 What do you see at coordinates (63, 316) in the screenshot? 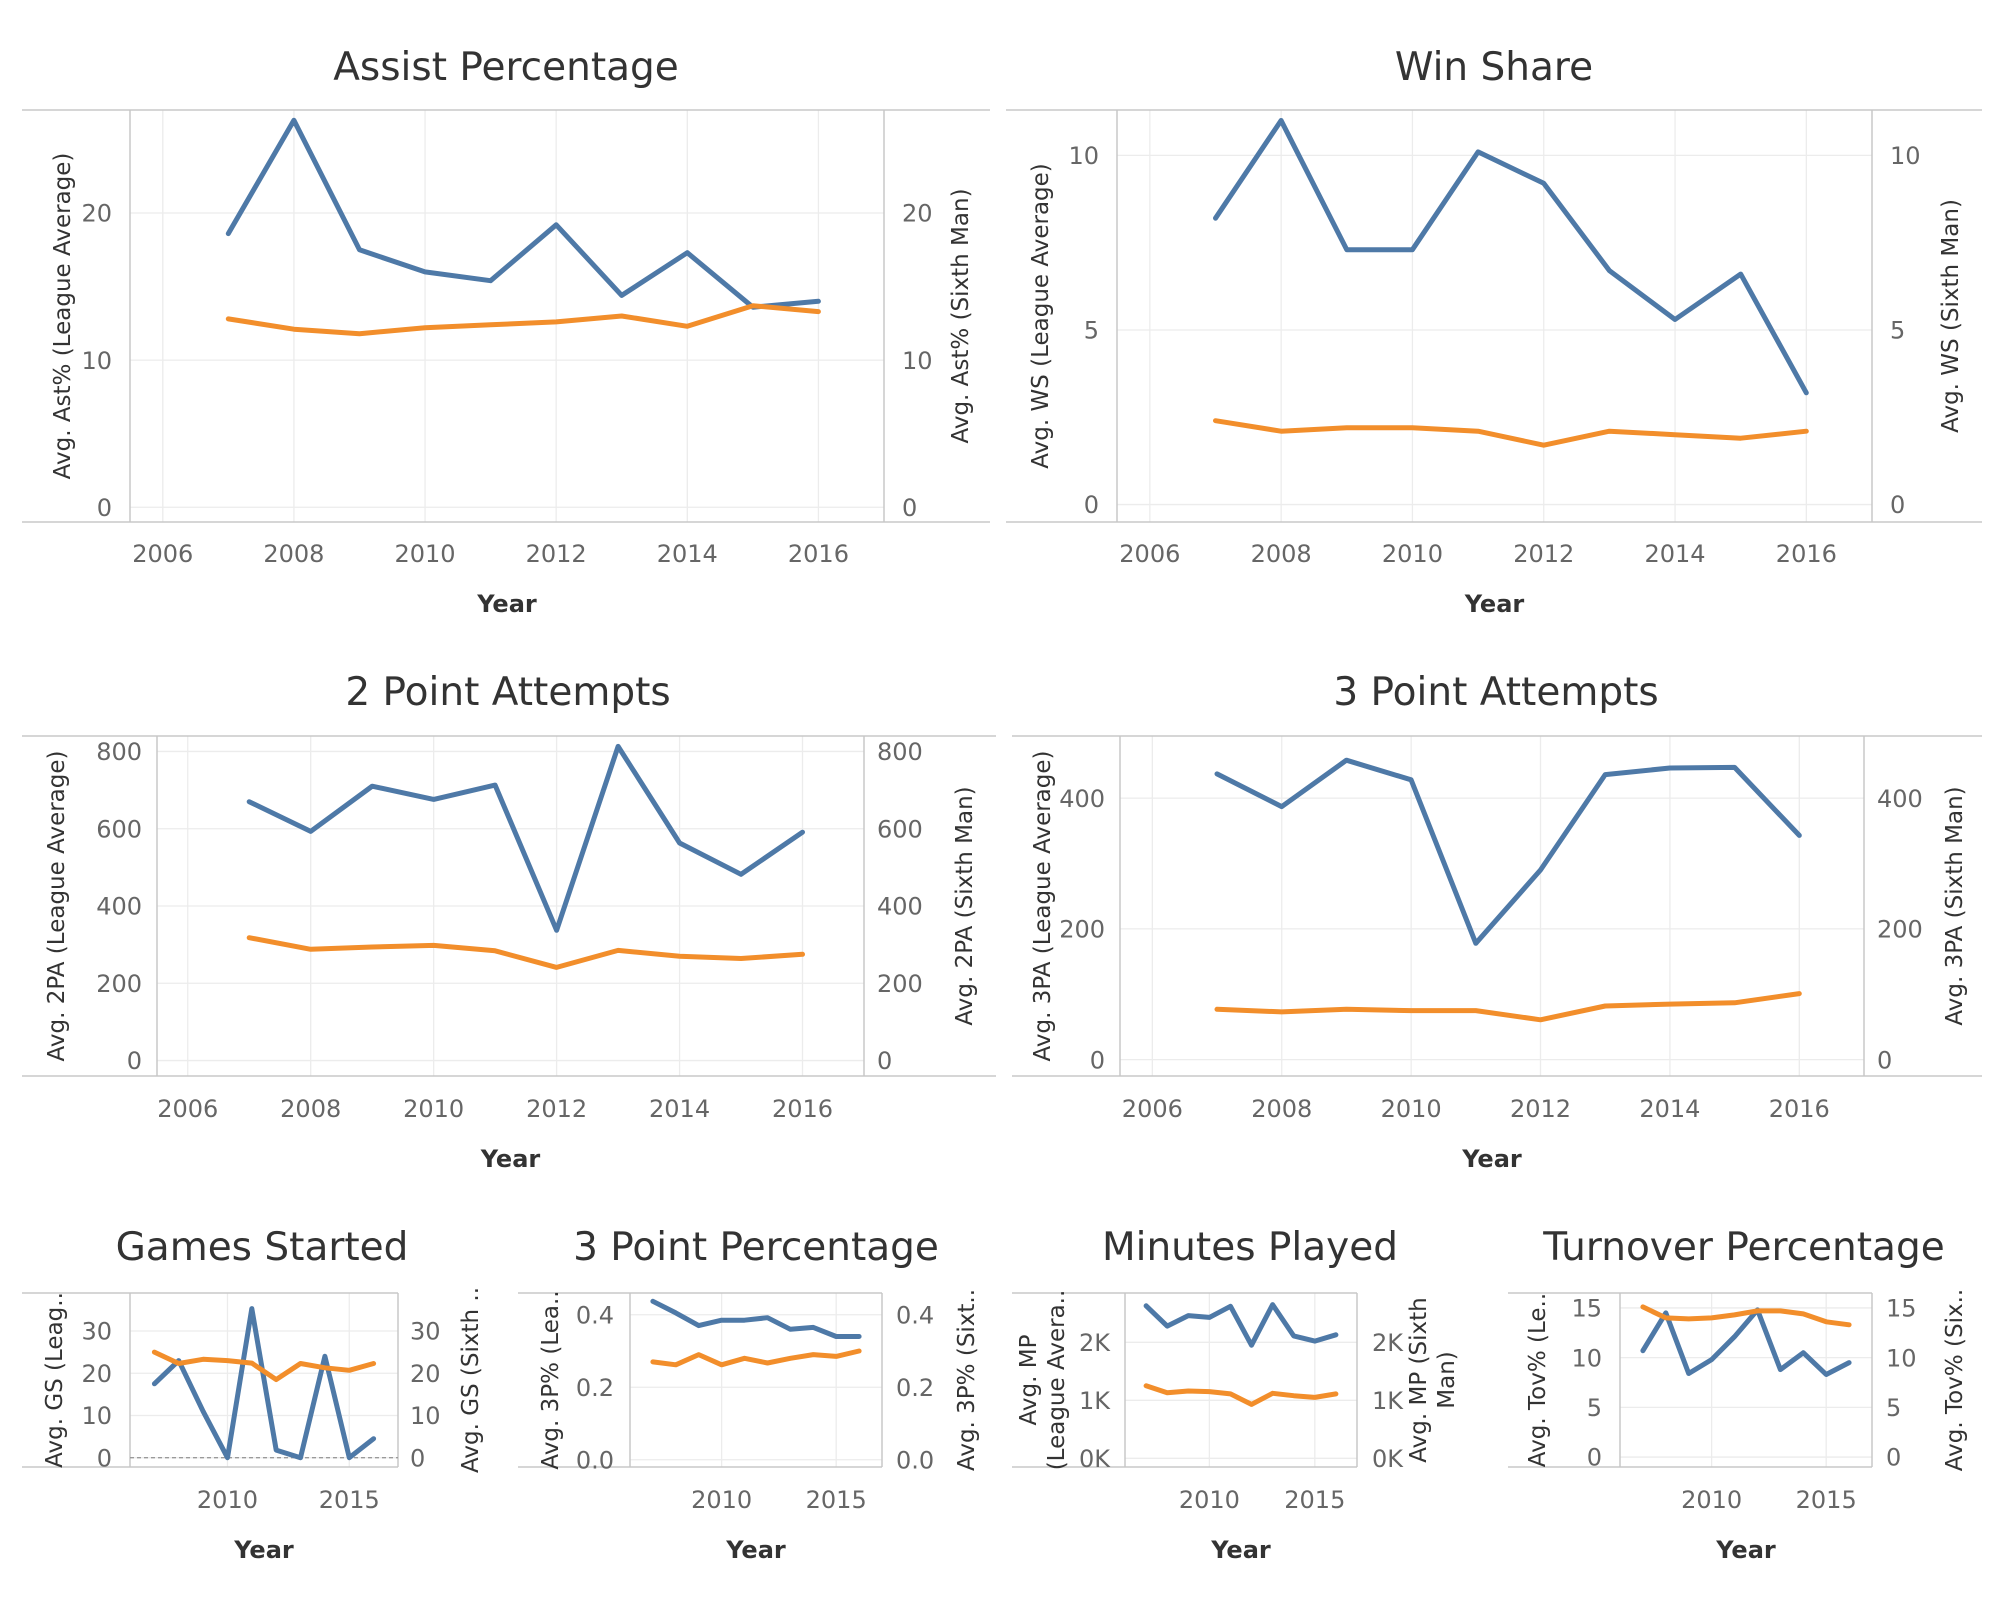
I see `y-axis-label-left: Avg. Ast% (League Average)` at bounding box center [63, 316].